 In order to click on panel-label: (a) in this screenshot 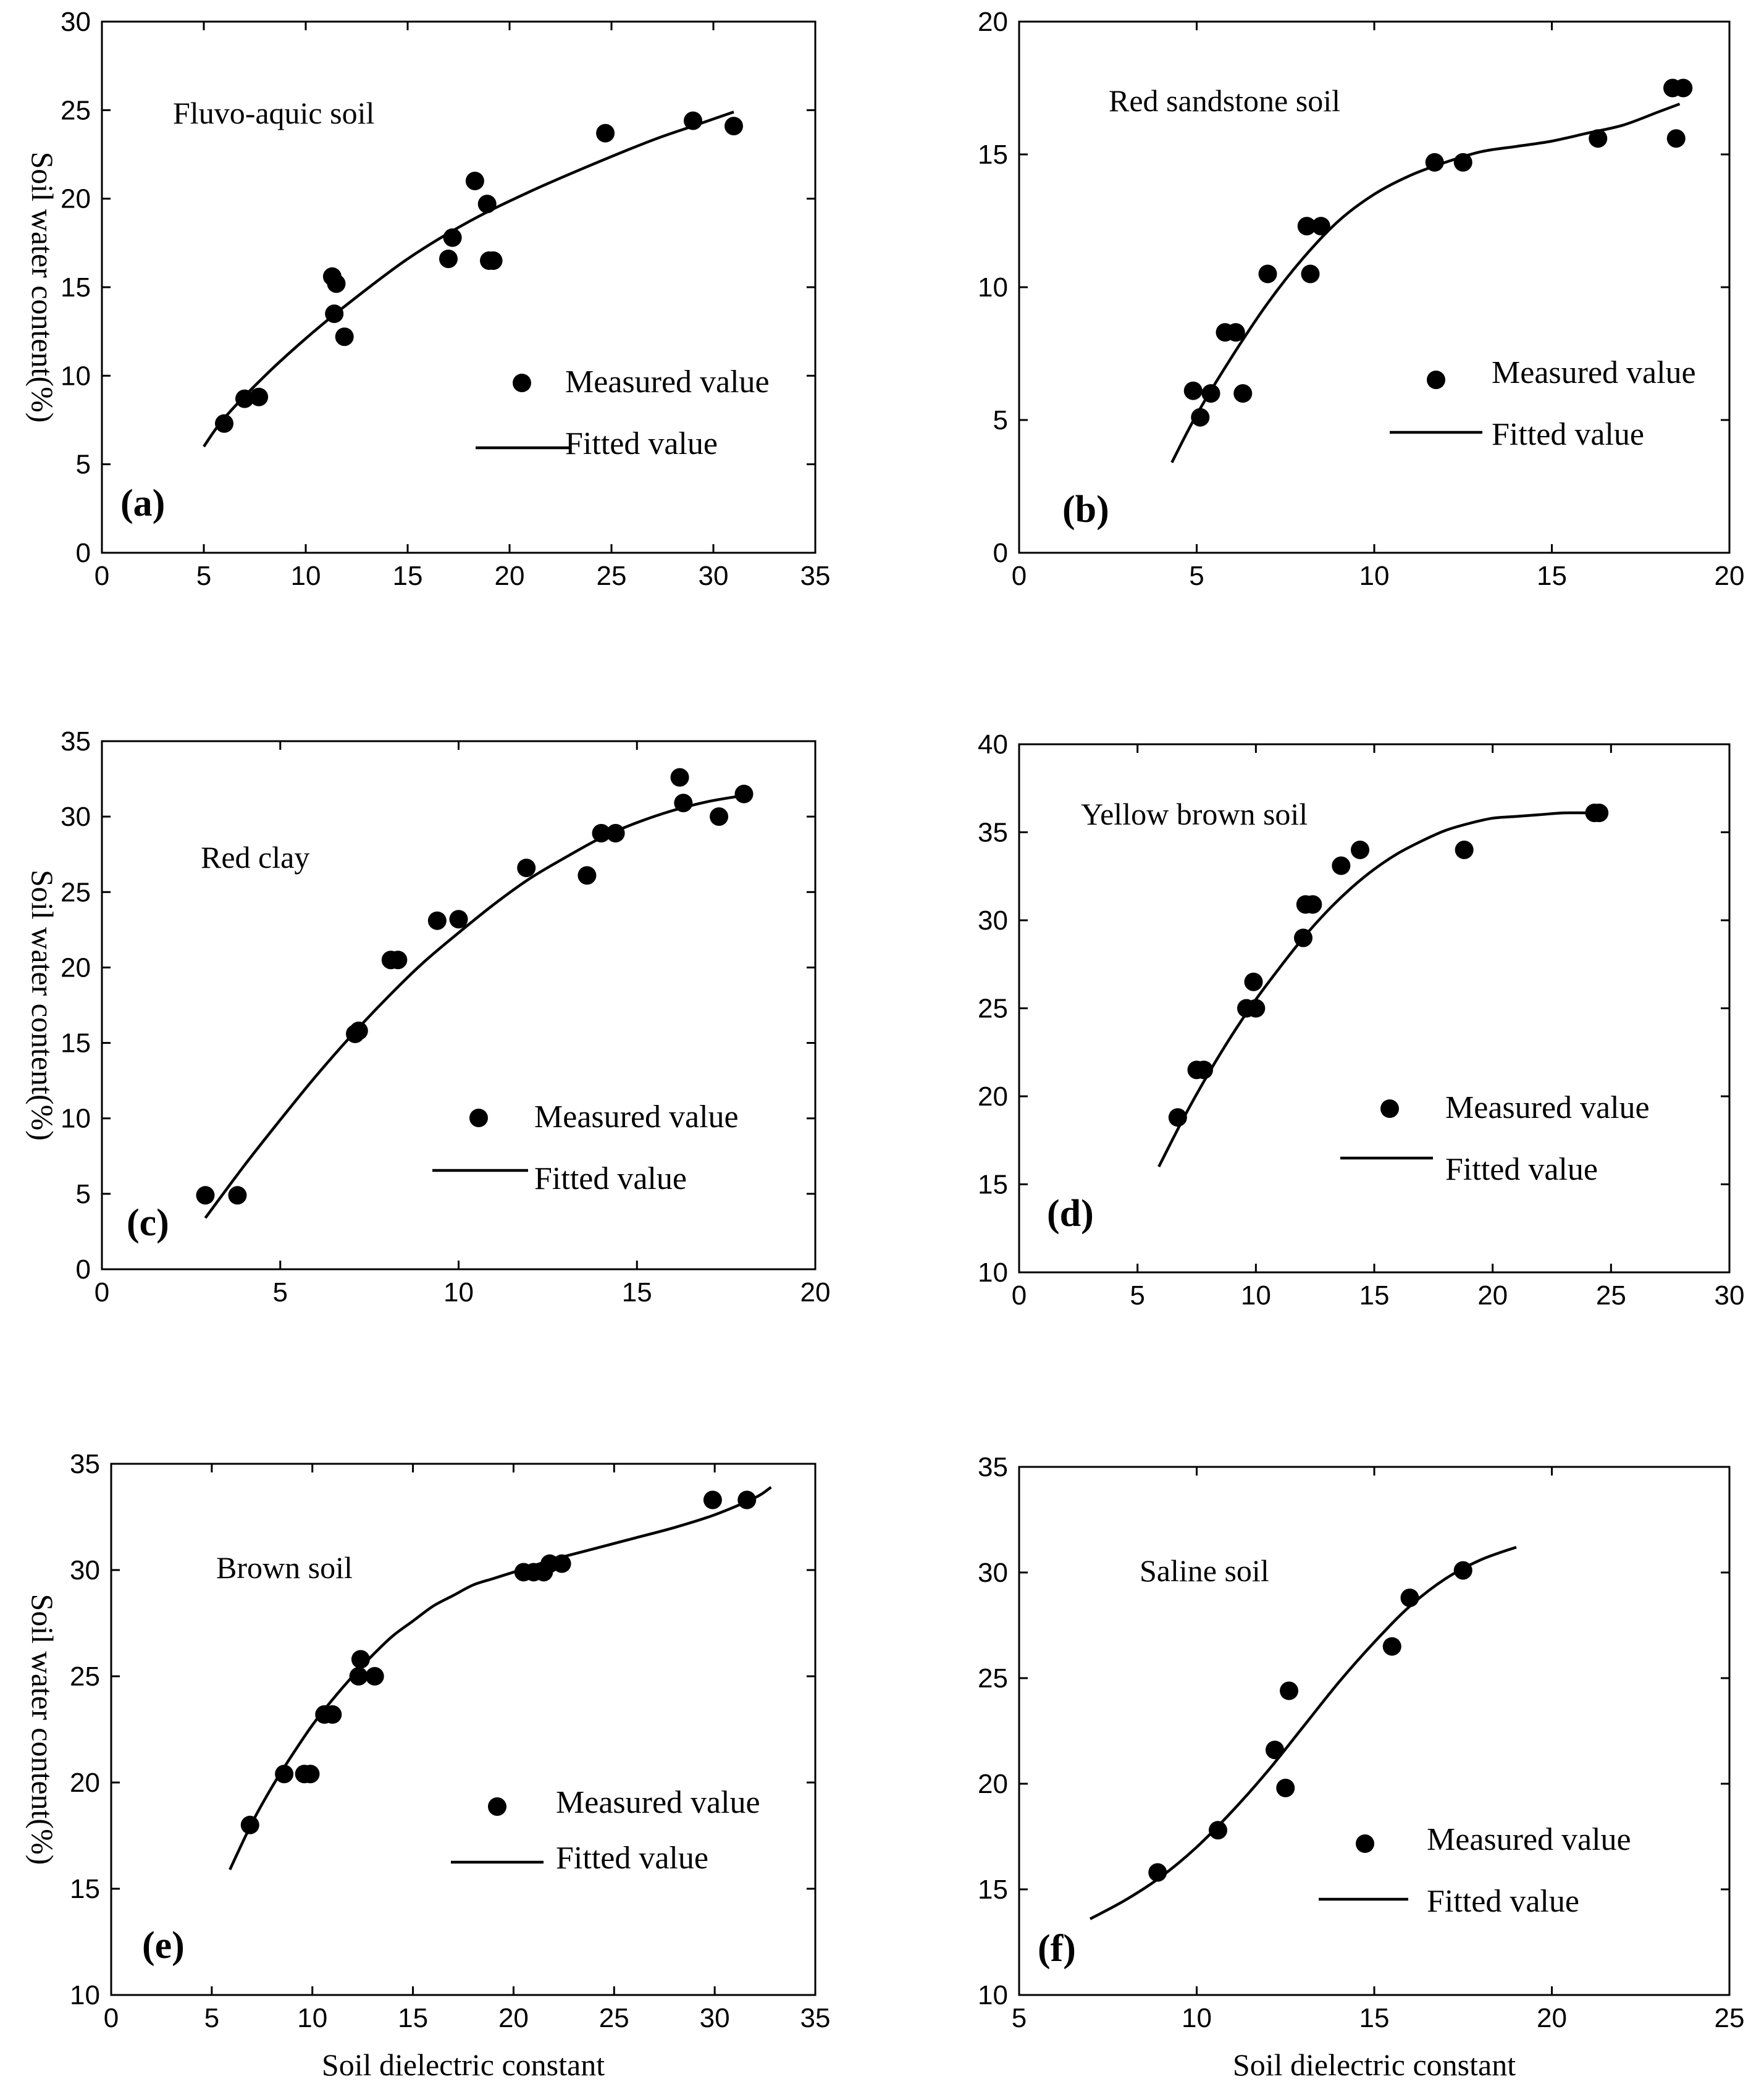, I will do `click(142, 503)`.